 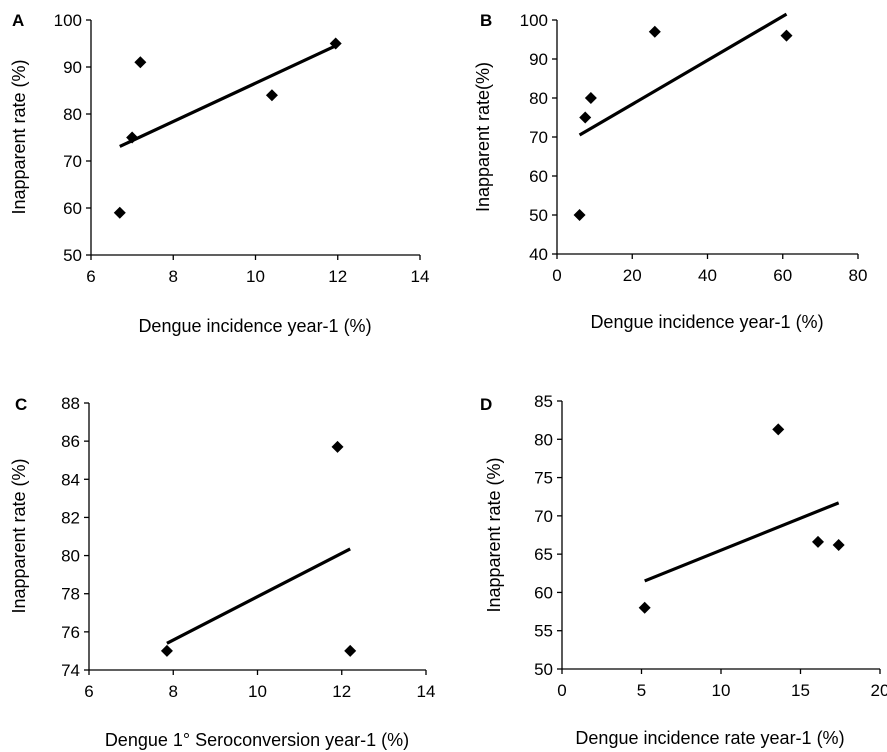 What do you see at coordinates (70, 632) in the screenshot?
I see `y-tick-label: 76` at bounding box center [70, 632].